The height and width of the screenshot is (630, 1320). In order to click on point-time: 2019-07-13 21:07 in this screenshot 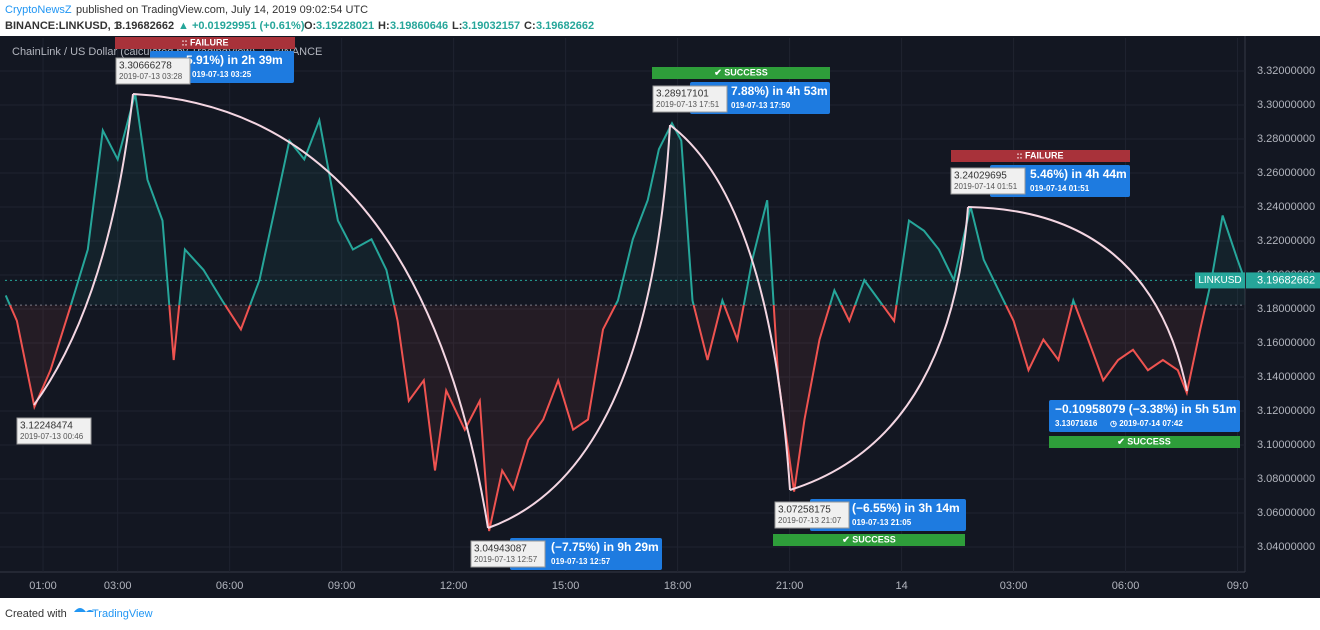, I will do `click(810, 520)`.